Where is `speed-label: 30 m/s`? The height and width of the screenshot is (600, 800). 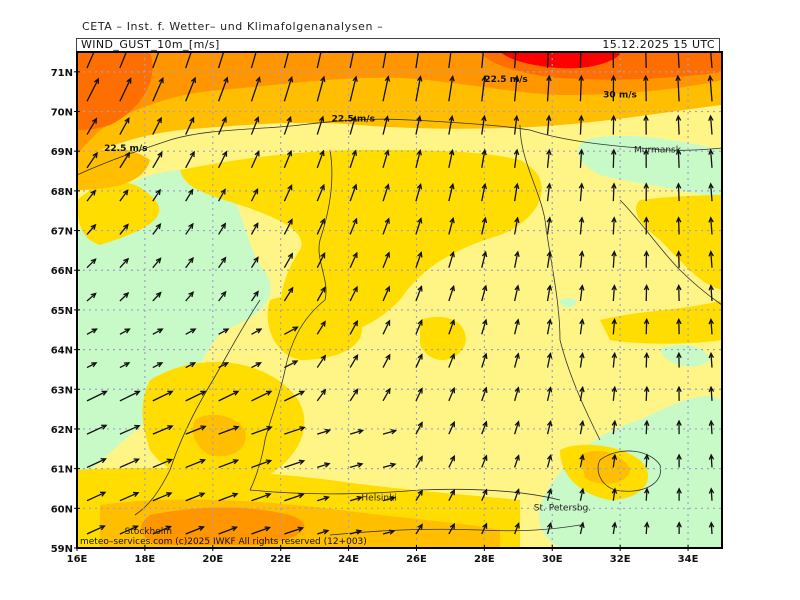 speed-label: 30 m/s is located at coordinates (620, 96).